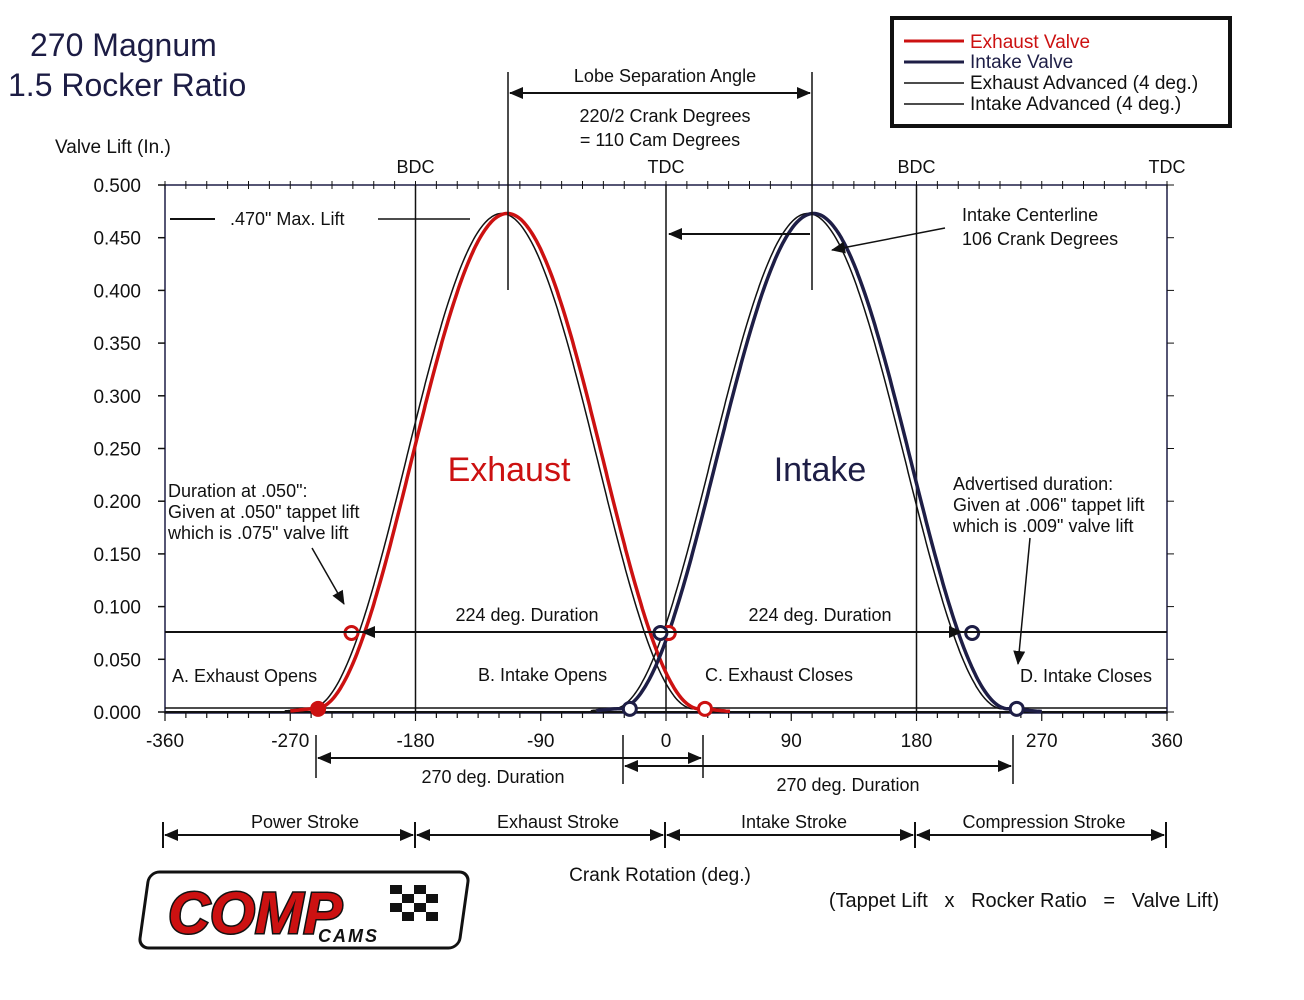 Image resolution: width=1304 pixels, height=1000 pixels. Describe the element at coordinates (290, 741) in the screenshot. I see `x-tick-label: -270` at that location.